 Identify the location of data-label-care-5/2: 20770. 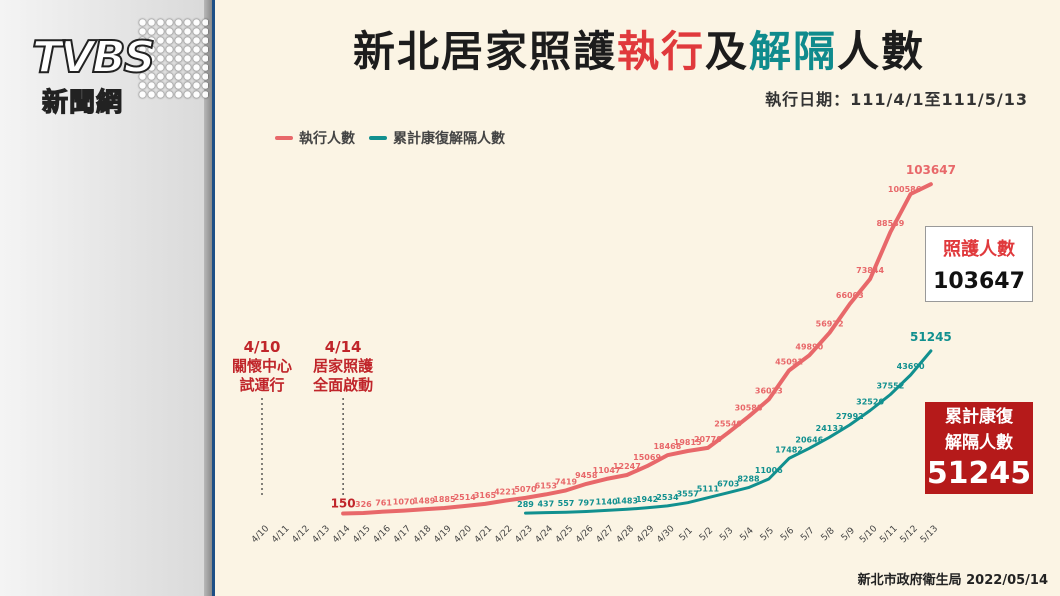
(708, 439).